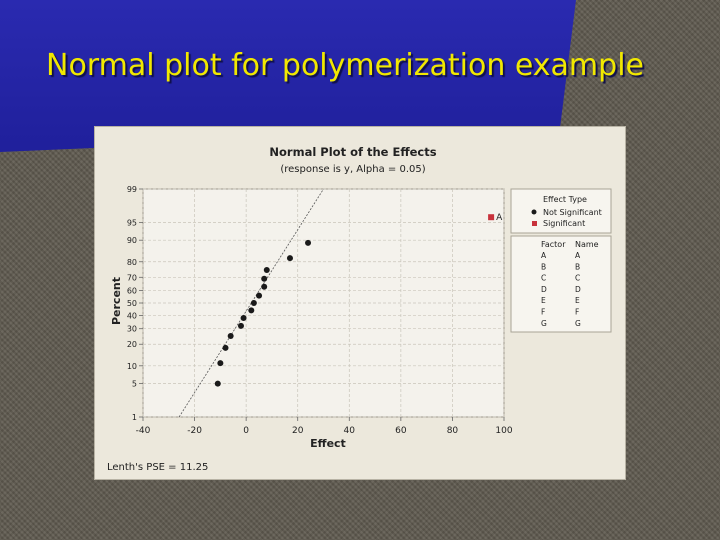 This screenshot has height=540, width=720. Describe the element at coordinates (132, 262) in the screenshot. I see `y-tick-label: 80` at that location.